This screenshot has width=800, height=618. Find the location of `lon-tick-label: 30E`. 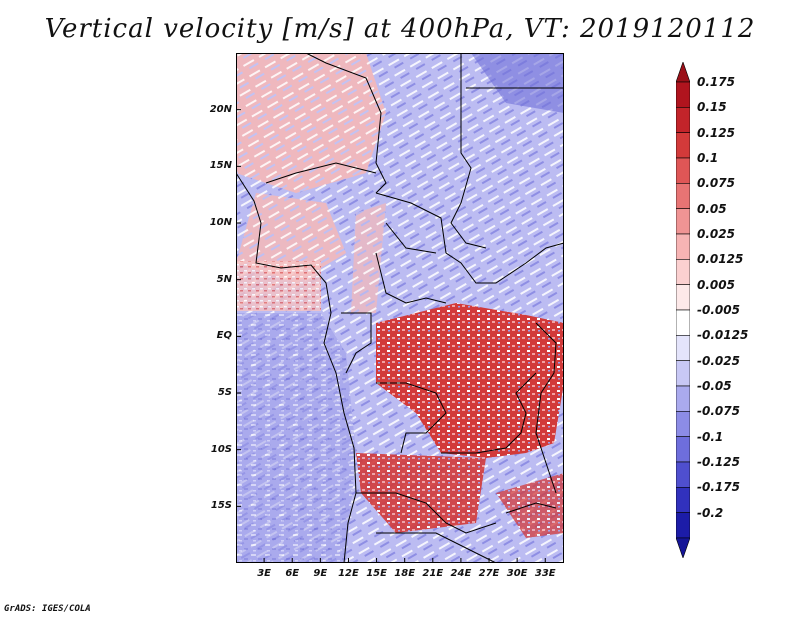

lon-tick-label: 30E is located at coordinates (517, 573).